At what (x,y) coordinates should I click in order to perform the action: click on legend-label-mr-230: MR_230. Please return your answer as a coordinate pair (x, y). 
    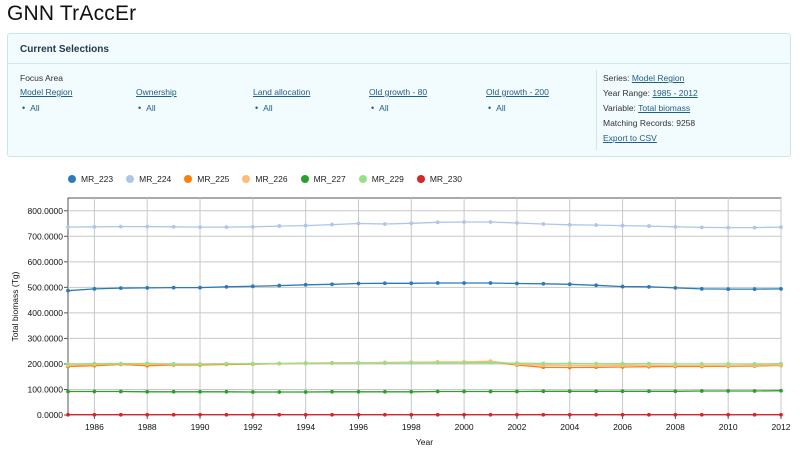
    Looking at the image, I should click on (445, 179).